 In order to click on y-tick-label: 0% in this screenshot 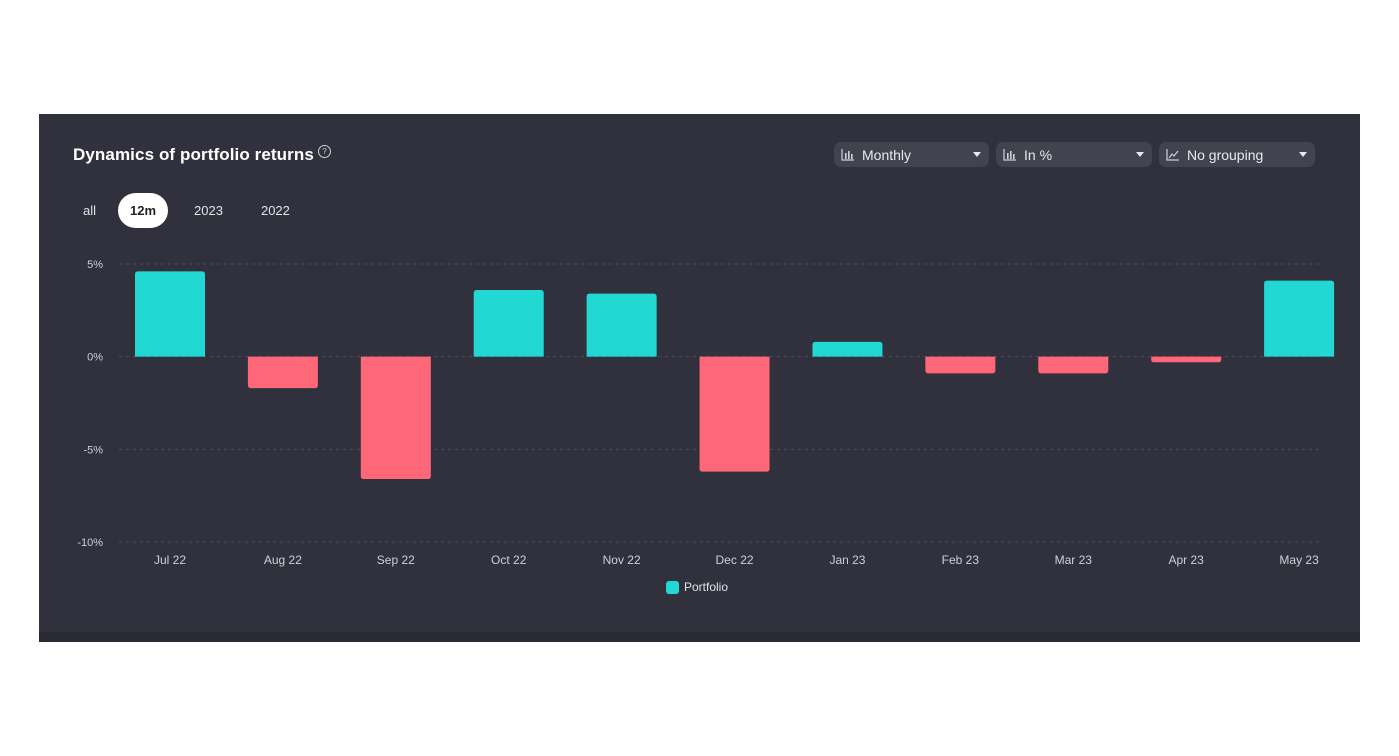, I will do `click(95, 358)`.